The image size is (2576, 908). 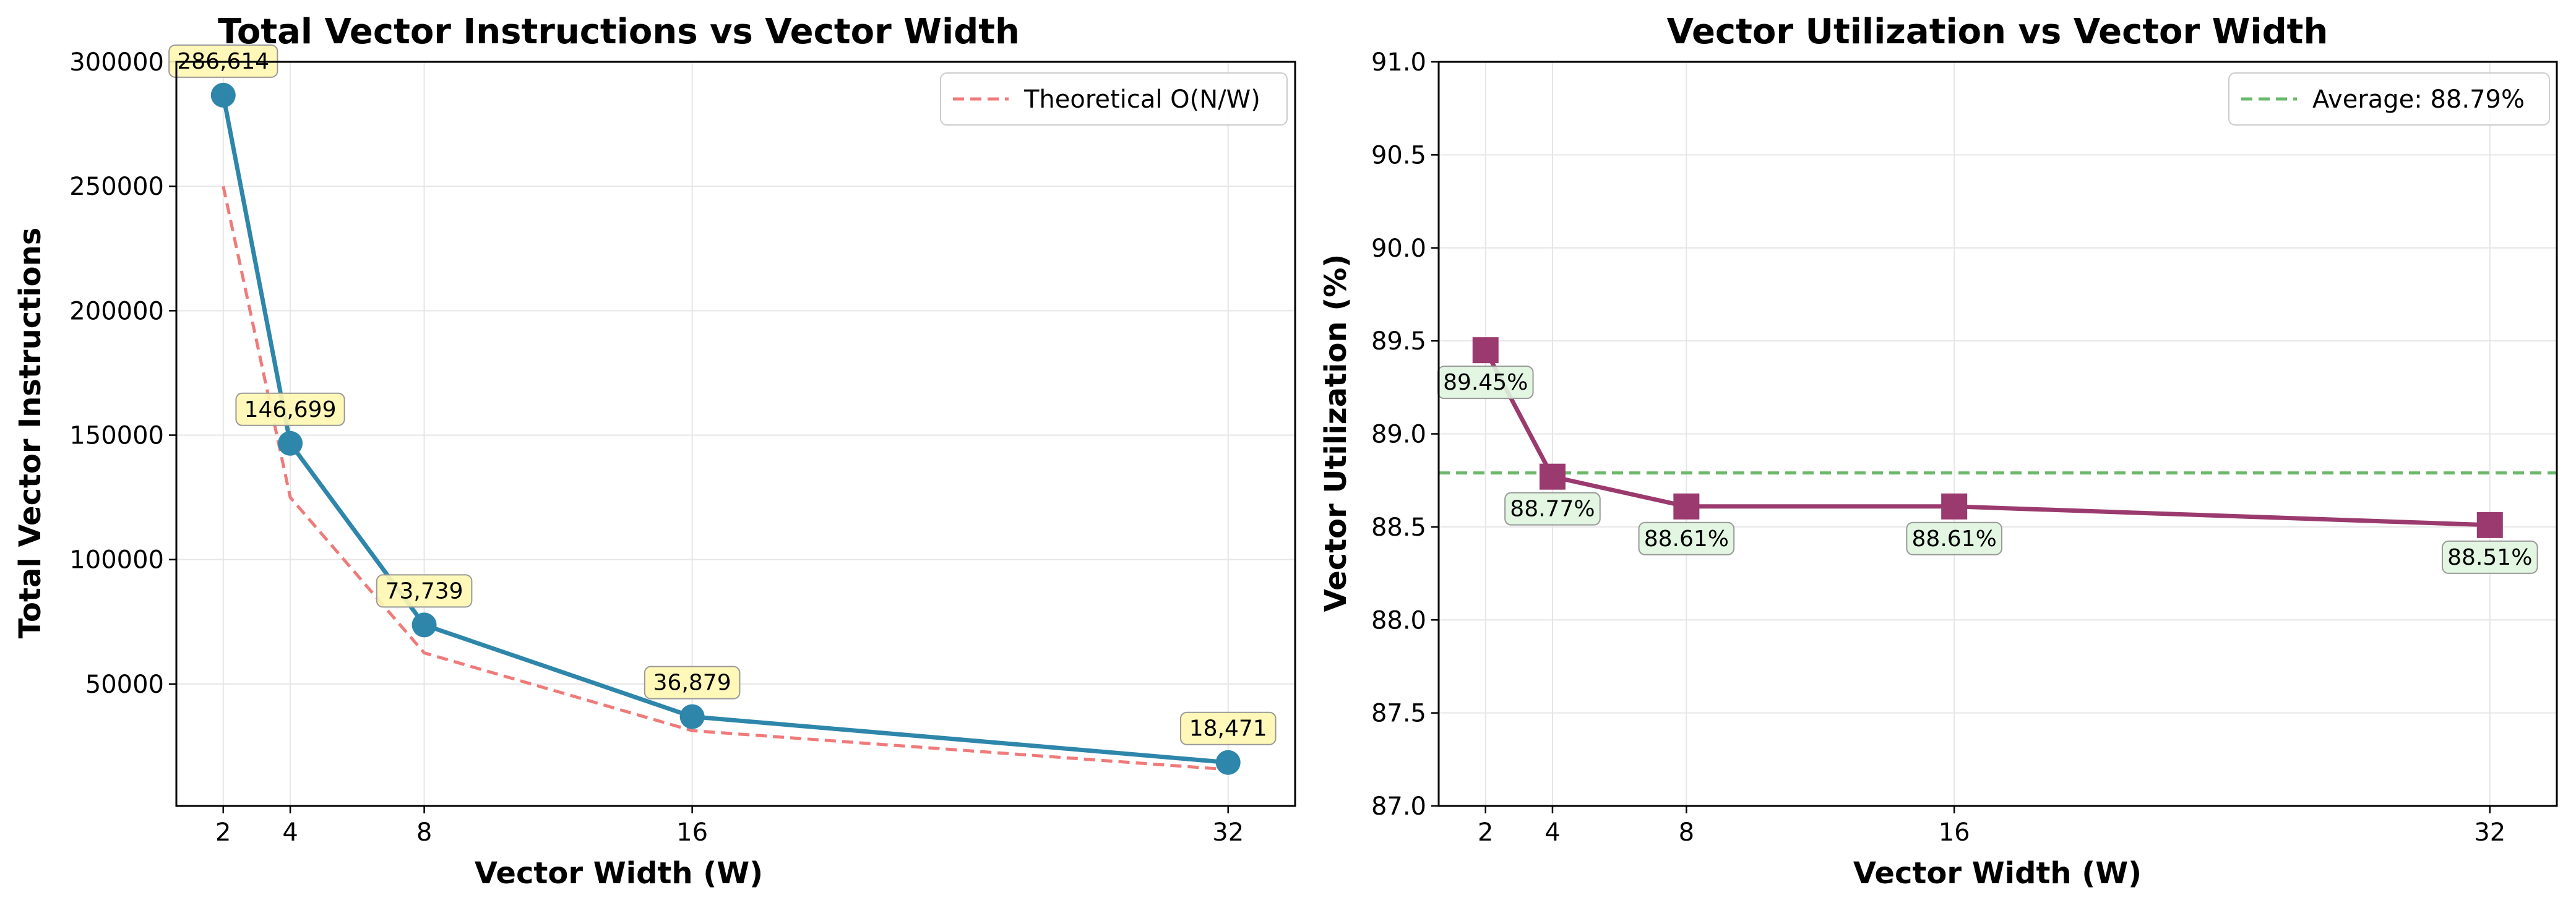 What do you see at coordinates (1485, 382) in the screenshot?
I see `data-label: 89.45%` at bounding box center [1485, 382].